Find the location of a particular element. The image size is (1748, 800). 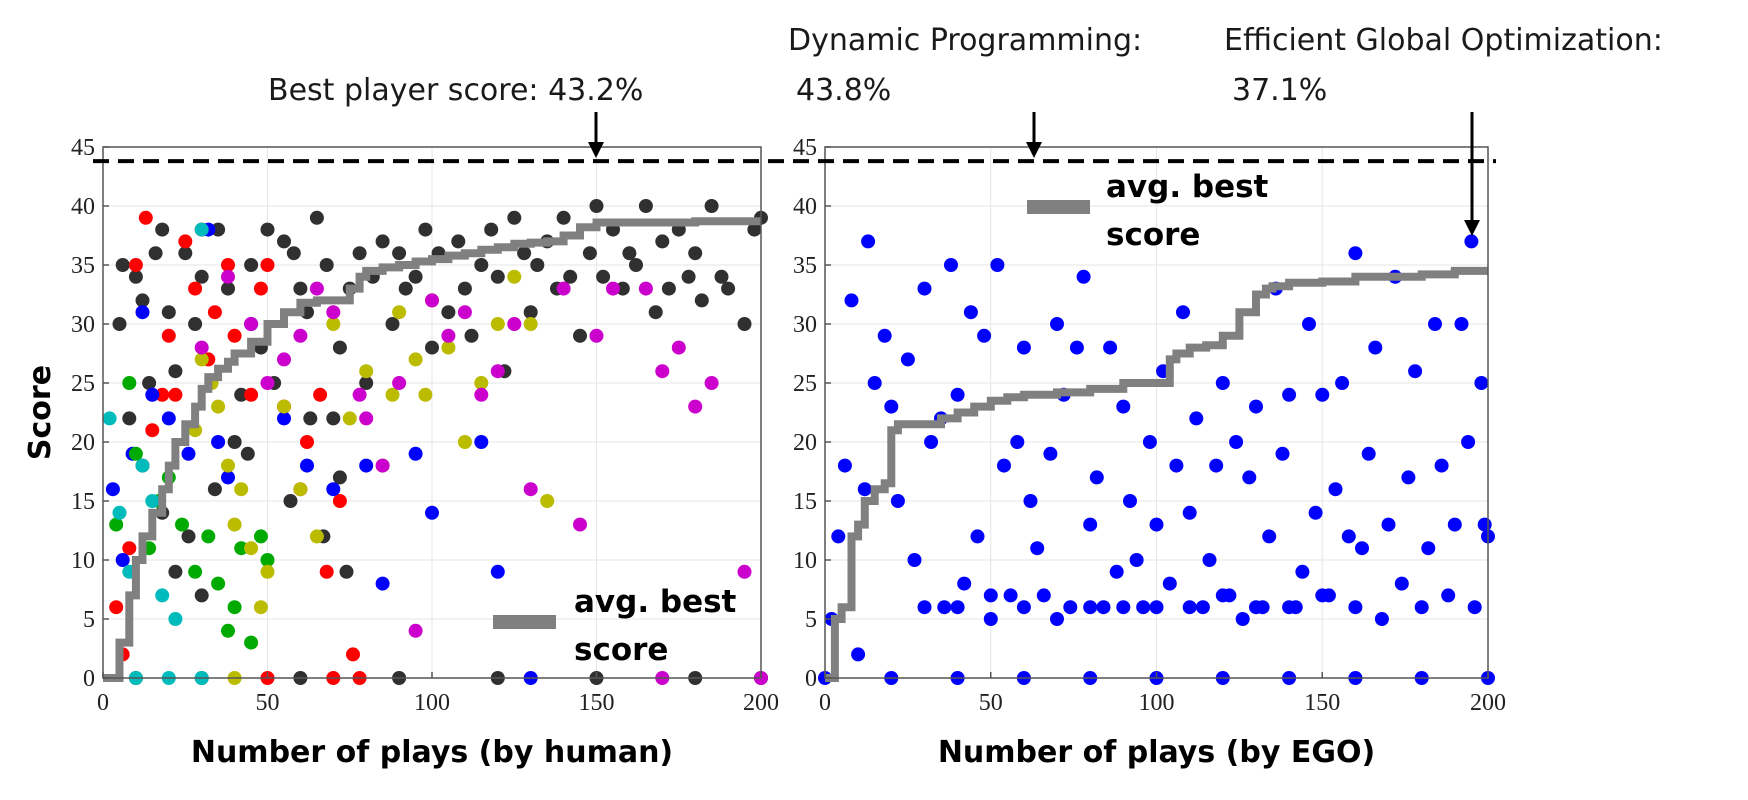

x-tick-label: 50 is located at coordinates (268, 703).